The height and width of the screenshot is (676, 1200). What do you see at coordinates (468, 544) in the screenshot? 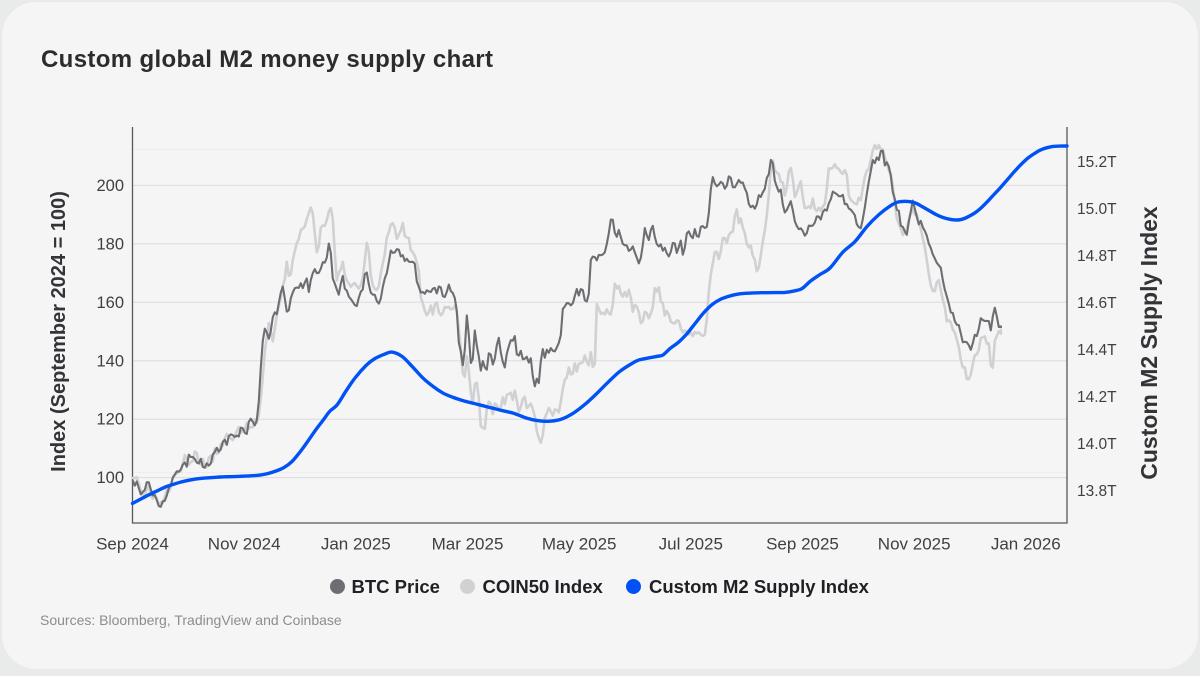
I see `svg-text: Mar 2025` at bounding box center [468, 544].